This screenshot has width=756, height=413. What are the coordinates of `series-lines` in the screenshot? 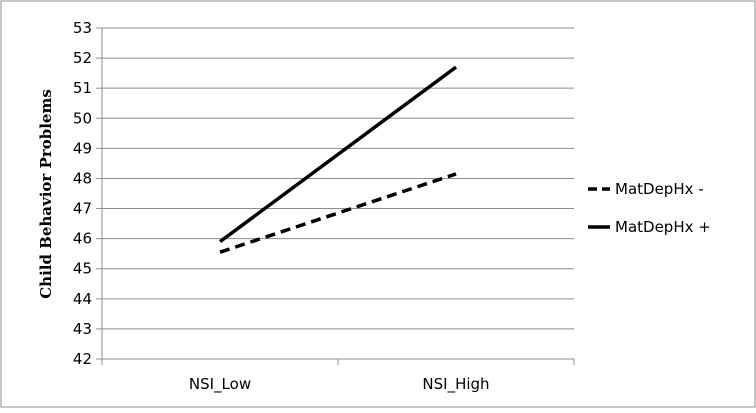 It's located at (338, 159).